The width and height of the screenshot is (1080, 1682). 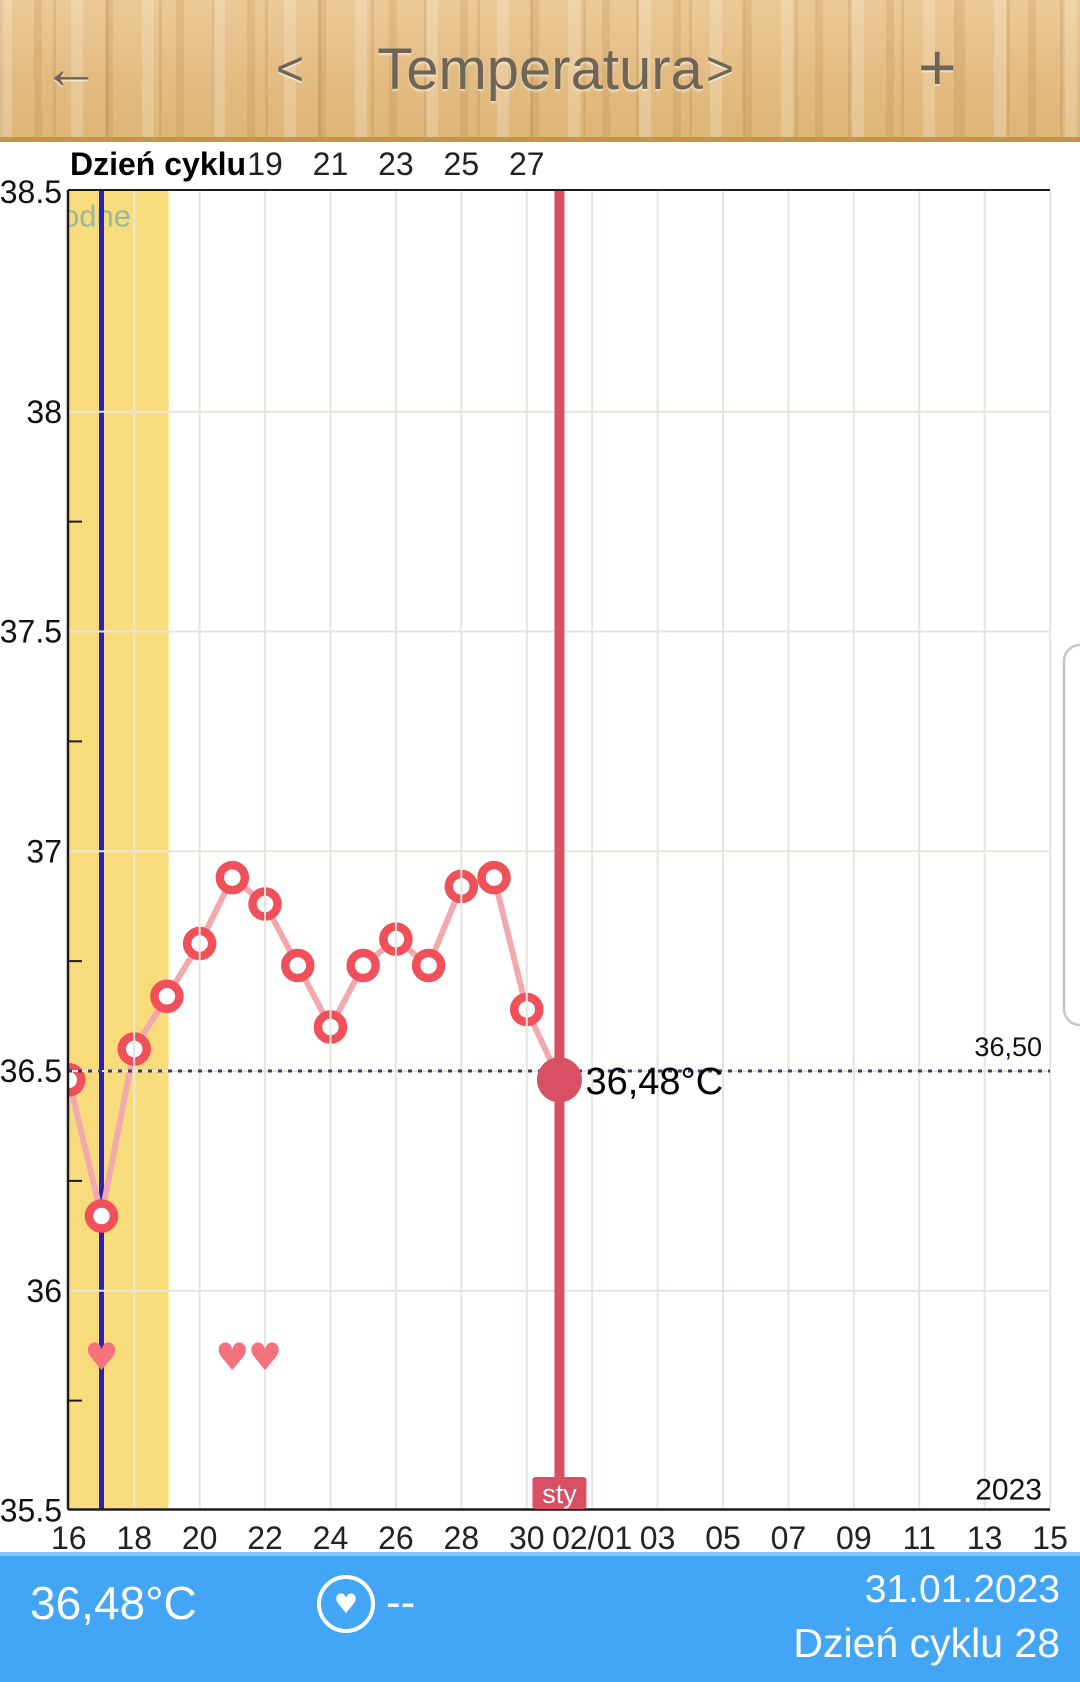 I want to click on y-axis-label: 37, so click(x=44, y=851).